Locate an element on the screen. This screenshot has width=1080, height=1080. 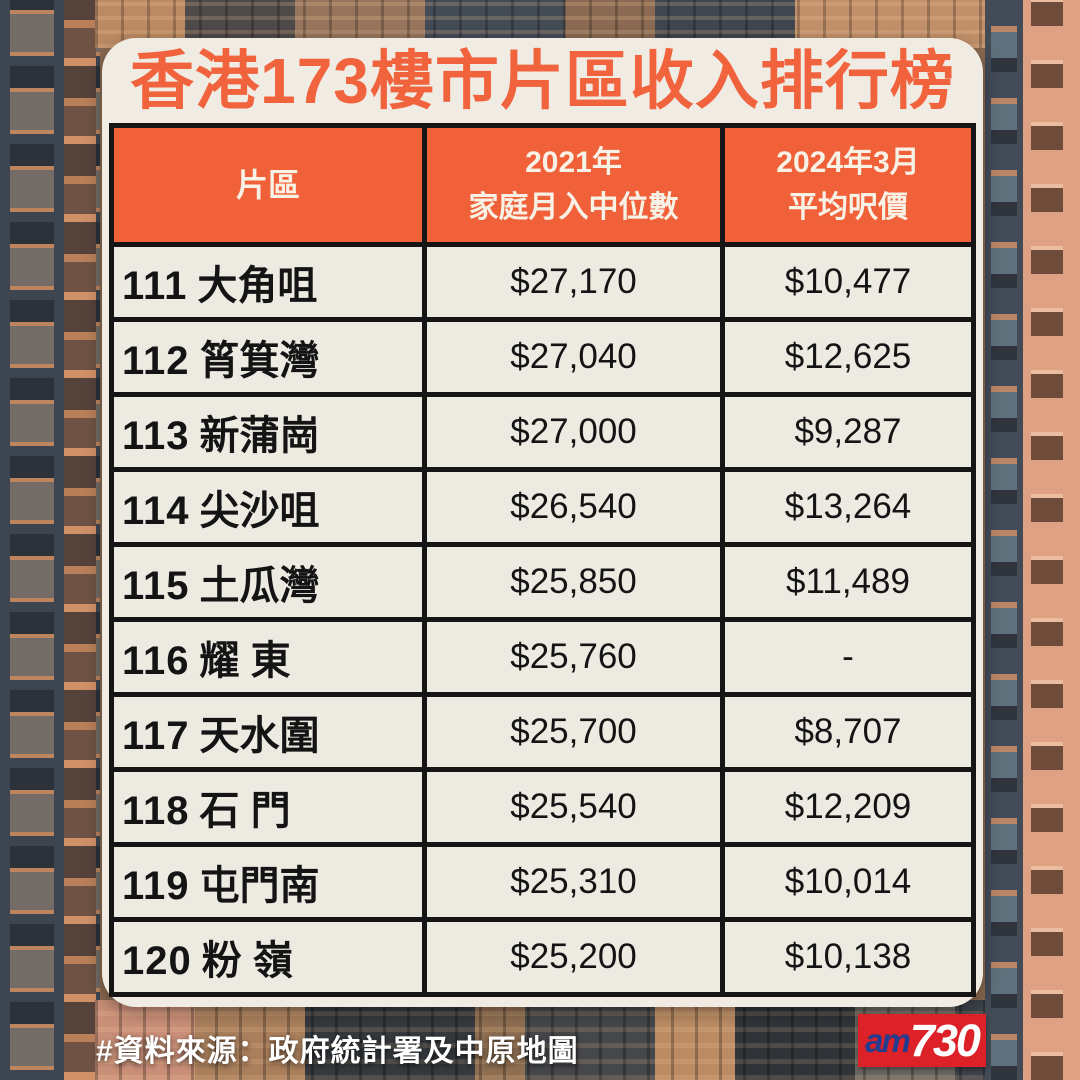
district-cell: 120 粉 嶺 is located at coordinates (268, 957).